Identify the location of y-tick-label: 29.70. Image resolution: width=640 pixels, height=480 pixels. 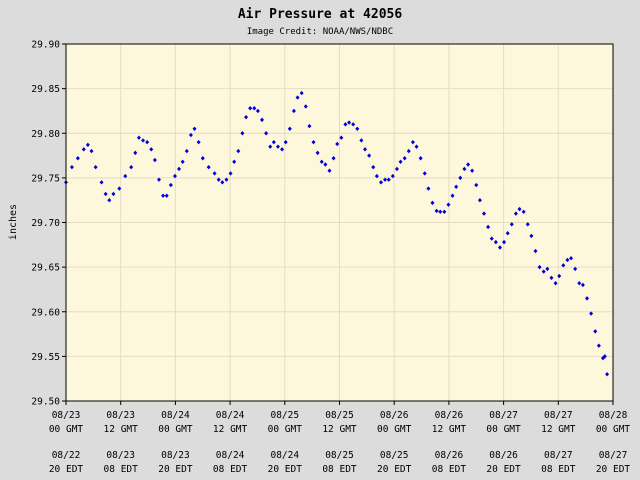
(45, 223).